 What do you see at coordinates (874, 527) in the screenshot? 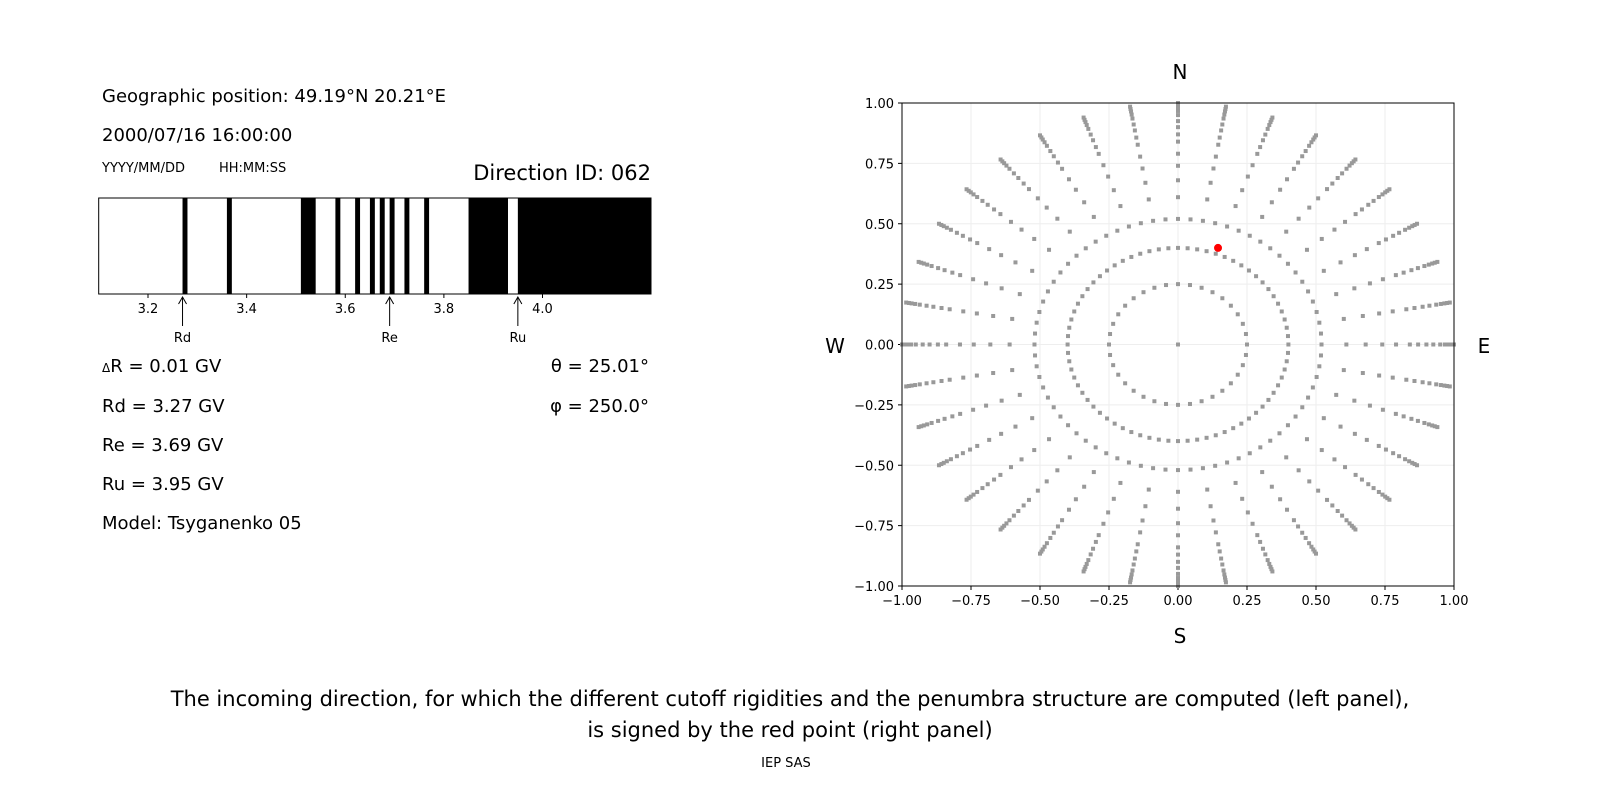
I see `y-tick-label: −0.75` at bounding box center [874, 527].